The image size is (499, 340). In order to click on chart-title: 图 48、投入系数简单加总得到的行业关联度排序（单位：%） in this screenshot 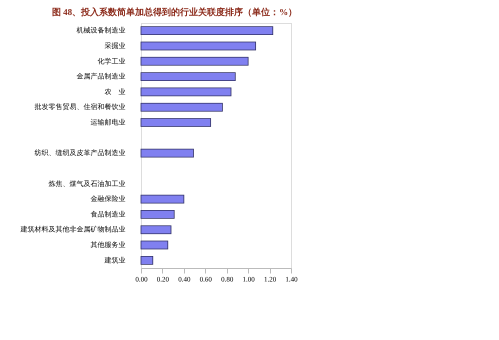, I will do `click(175, 12)`.